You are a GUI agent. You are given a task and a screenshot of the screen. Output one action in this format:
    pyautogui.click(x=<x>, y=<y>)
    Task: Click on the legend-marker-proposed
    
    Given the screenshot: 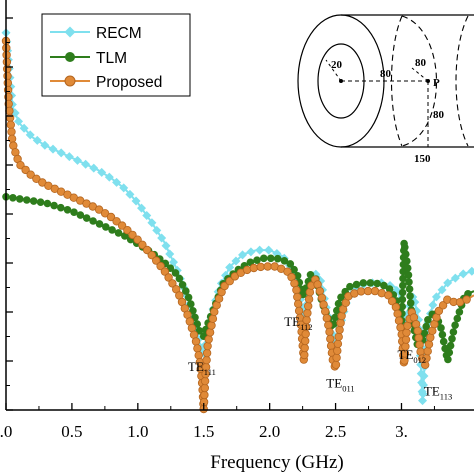 What is the action you would take?
    pyautogui.click(x=70, y=81)
    